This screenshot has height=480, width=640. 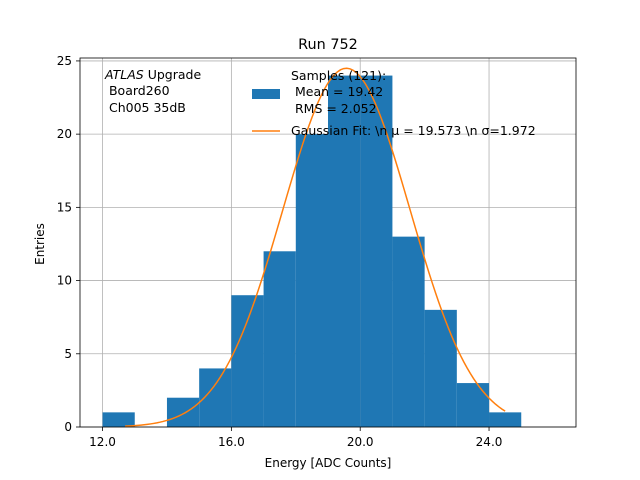 What do you see at coordinates (231, 442) in the screenshot?
I see `x-tick-label: 16.0` at bounding box center [231, 442].